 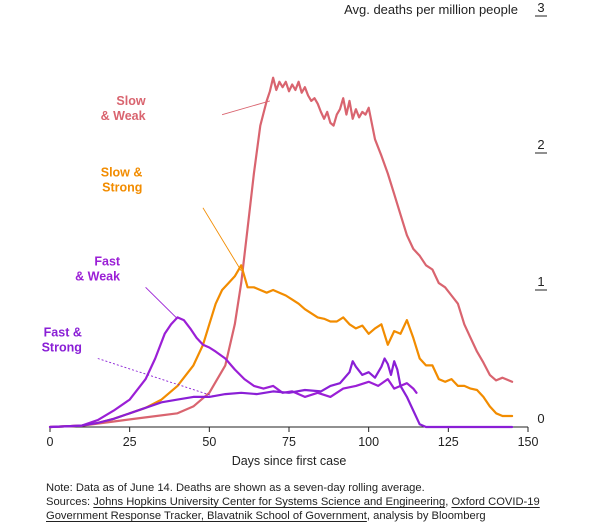 I want to click on series-label-2: Slow &, so click(x=122, y=172).